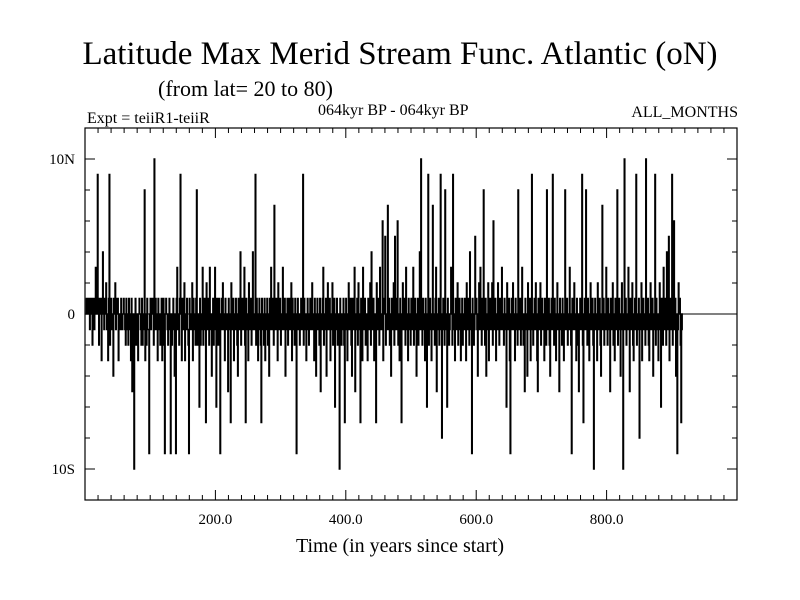 Image resolution: width=800 pixels, height=600 pixels. Describe the element at coordinates (476, 520) in the screenshot. I see `x-tick-label: 600.0` at that location.